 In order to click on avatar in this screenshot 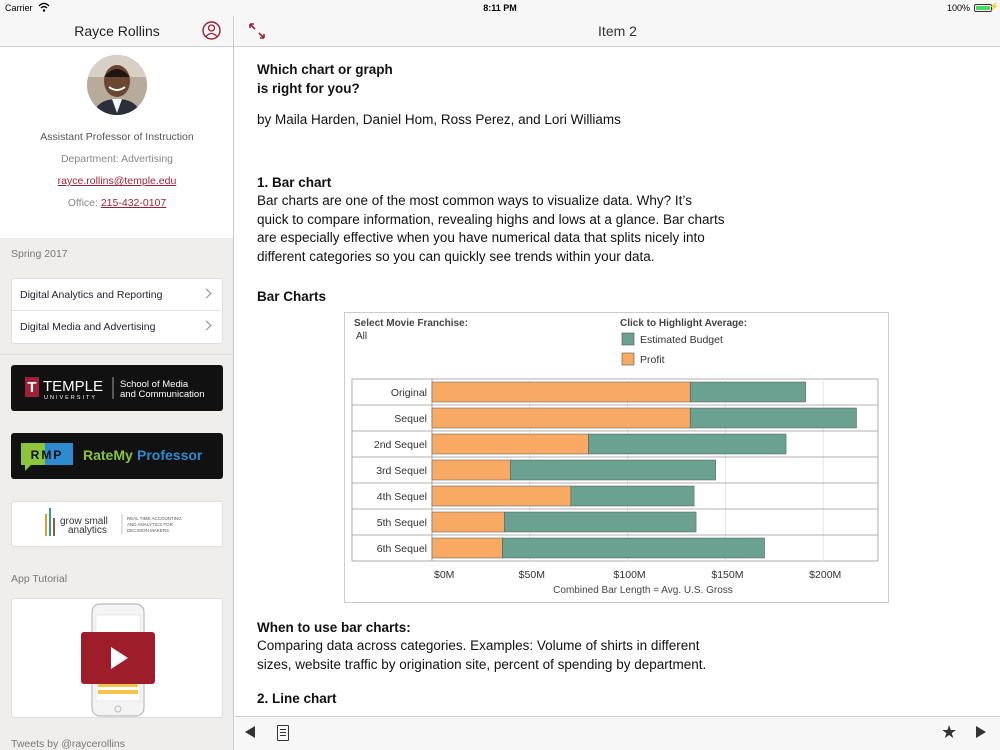, I will do `click(117, 85)`.